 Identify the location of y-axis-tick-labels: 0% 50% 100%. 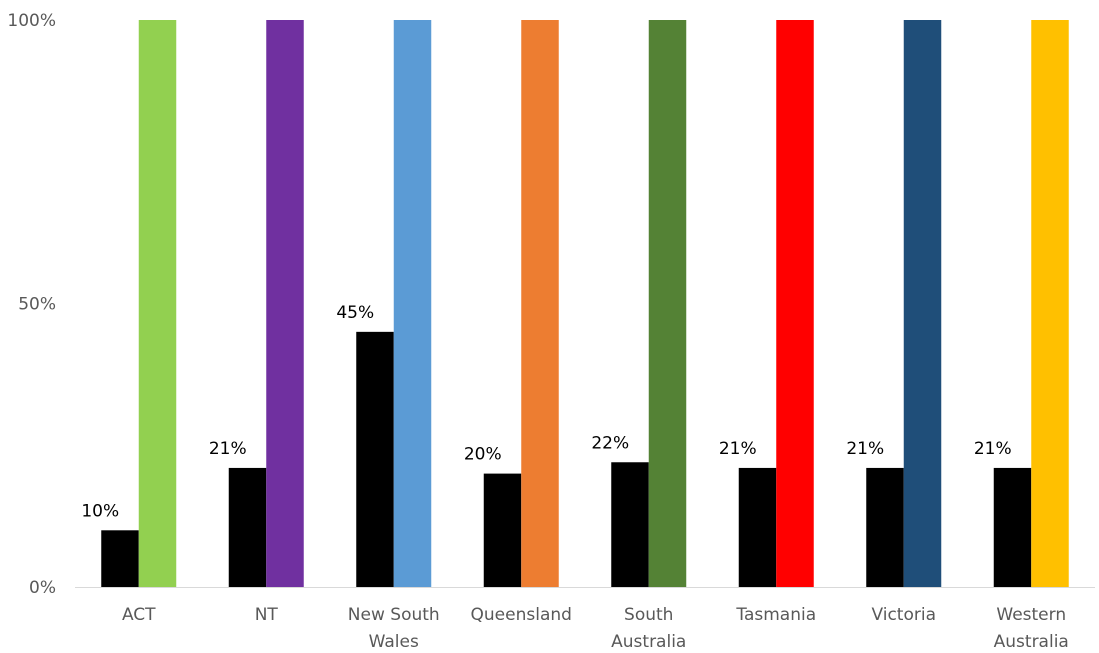
(31, 304).